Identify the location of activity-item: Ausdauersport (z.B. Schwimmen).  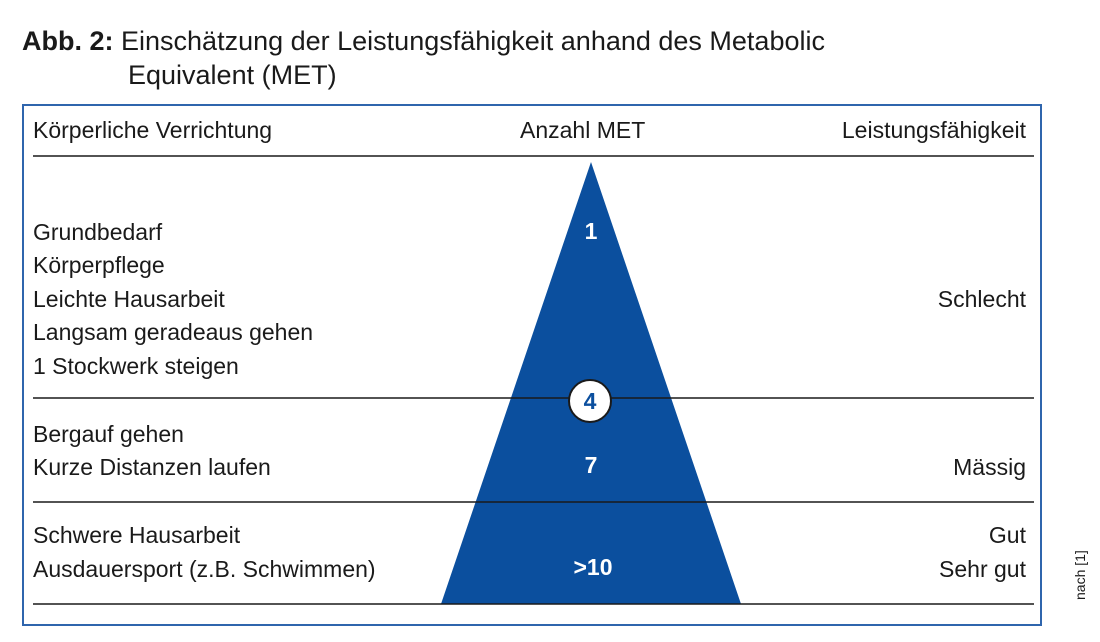
(204, 569).